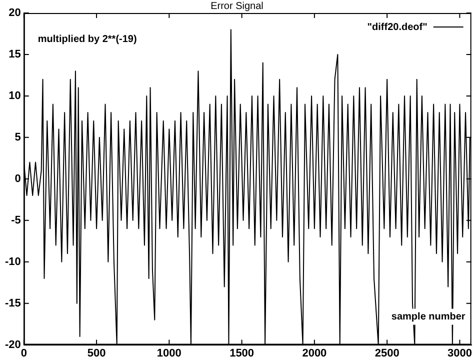 This screenshot has width=474, height=362. What do you see at coordinates (87, 39) in the screenshot?
I see `annotation: multiplied by 2**(-19)` at bounding box center [87, 39].